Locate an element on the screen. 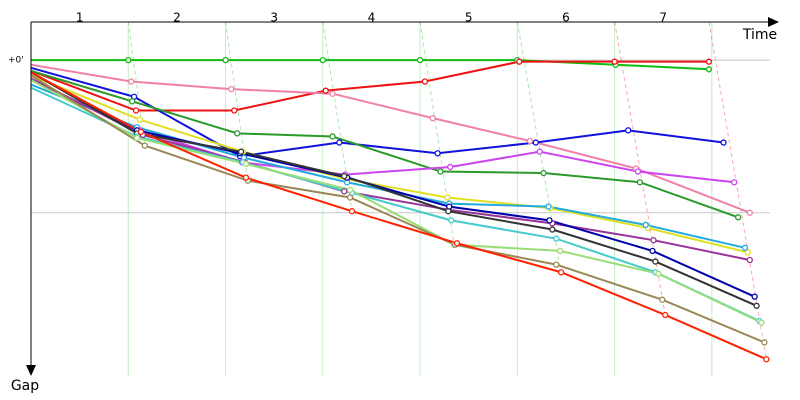 Image resolution: width=800 pixels, height=400 pixels. lap-label: 1 is located at coordinates (80, 18).